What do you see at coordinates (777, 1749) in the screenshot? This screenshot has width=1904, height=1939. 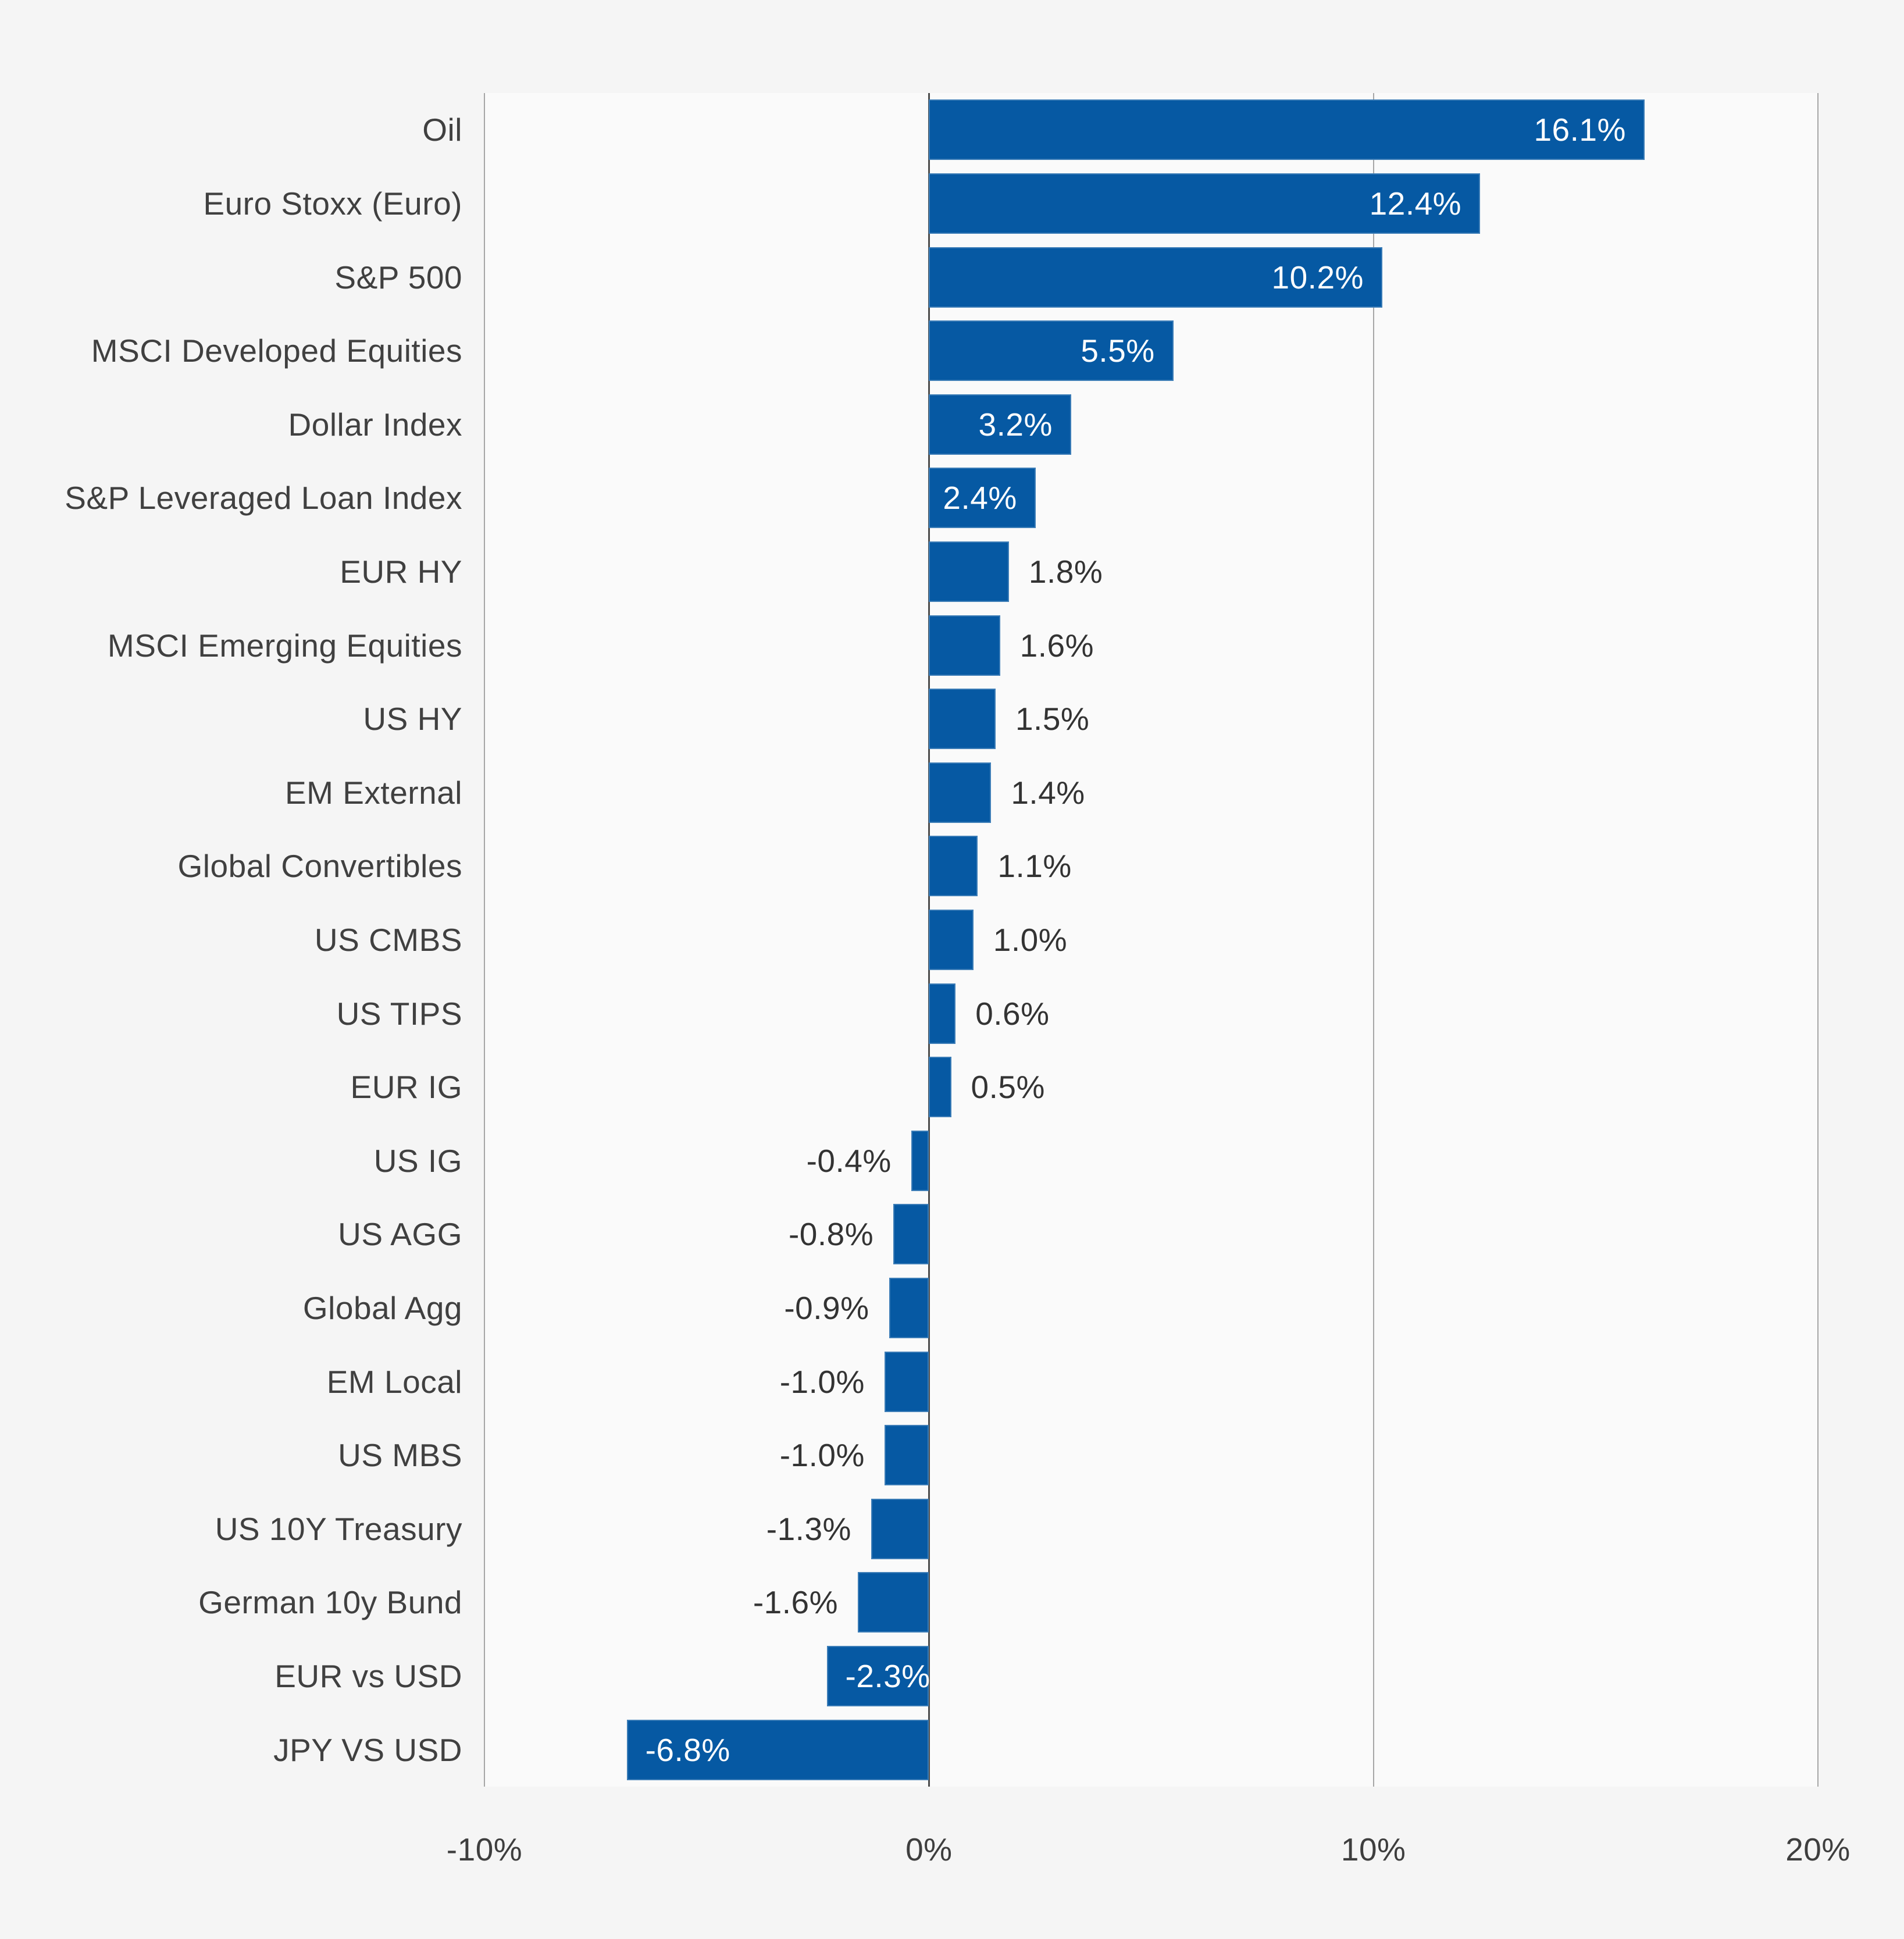 I see `bar: -6.8%` at bounding box center [777, 1749].